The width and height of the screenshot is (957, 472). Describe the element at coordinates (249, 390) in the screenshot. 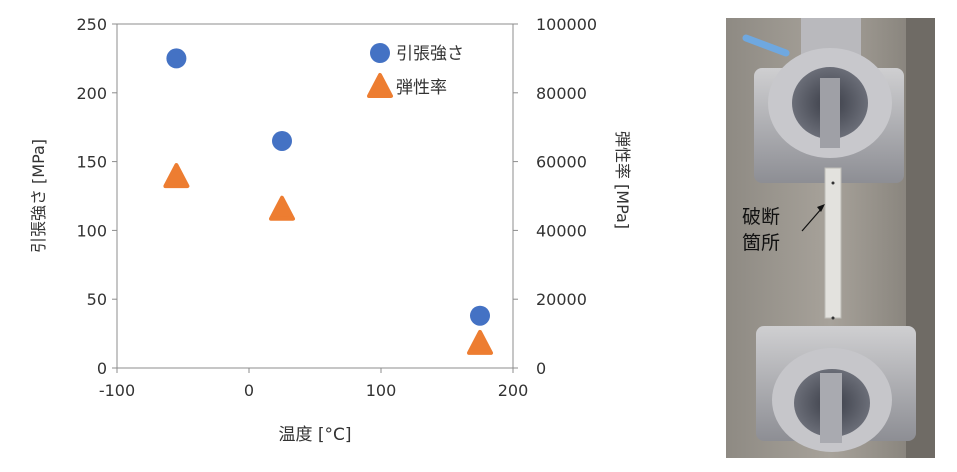

I see `x-tick-label: 0` at that location.